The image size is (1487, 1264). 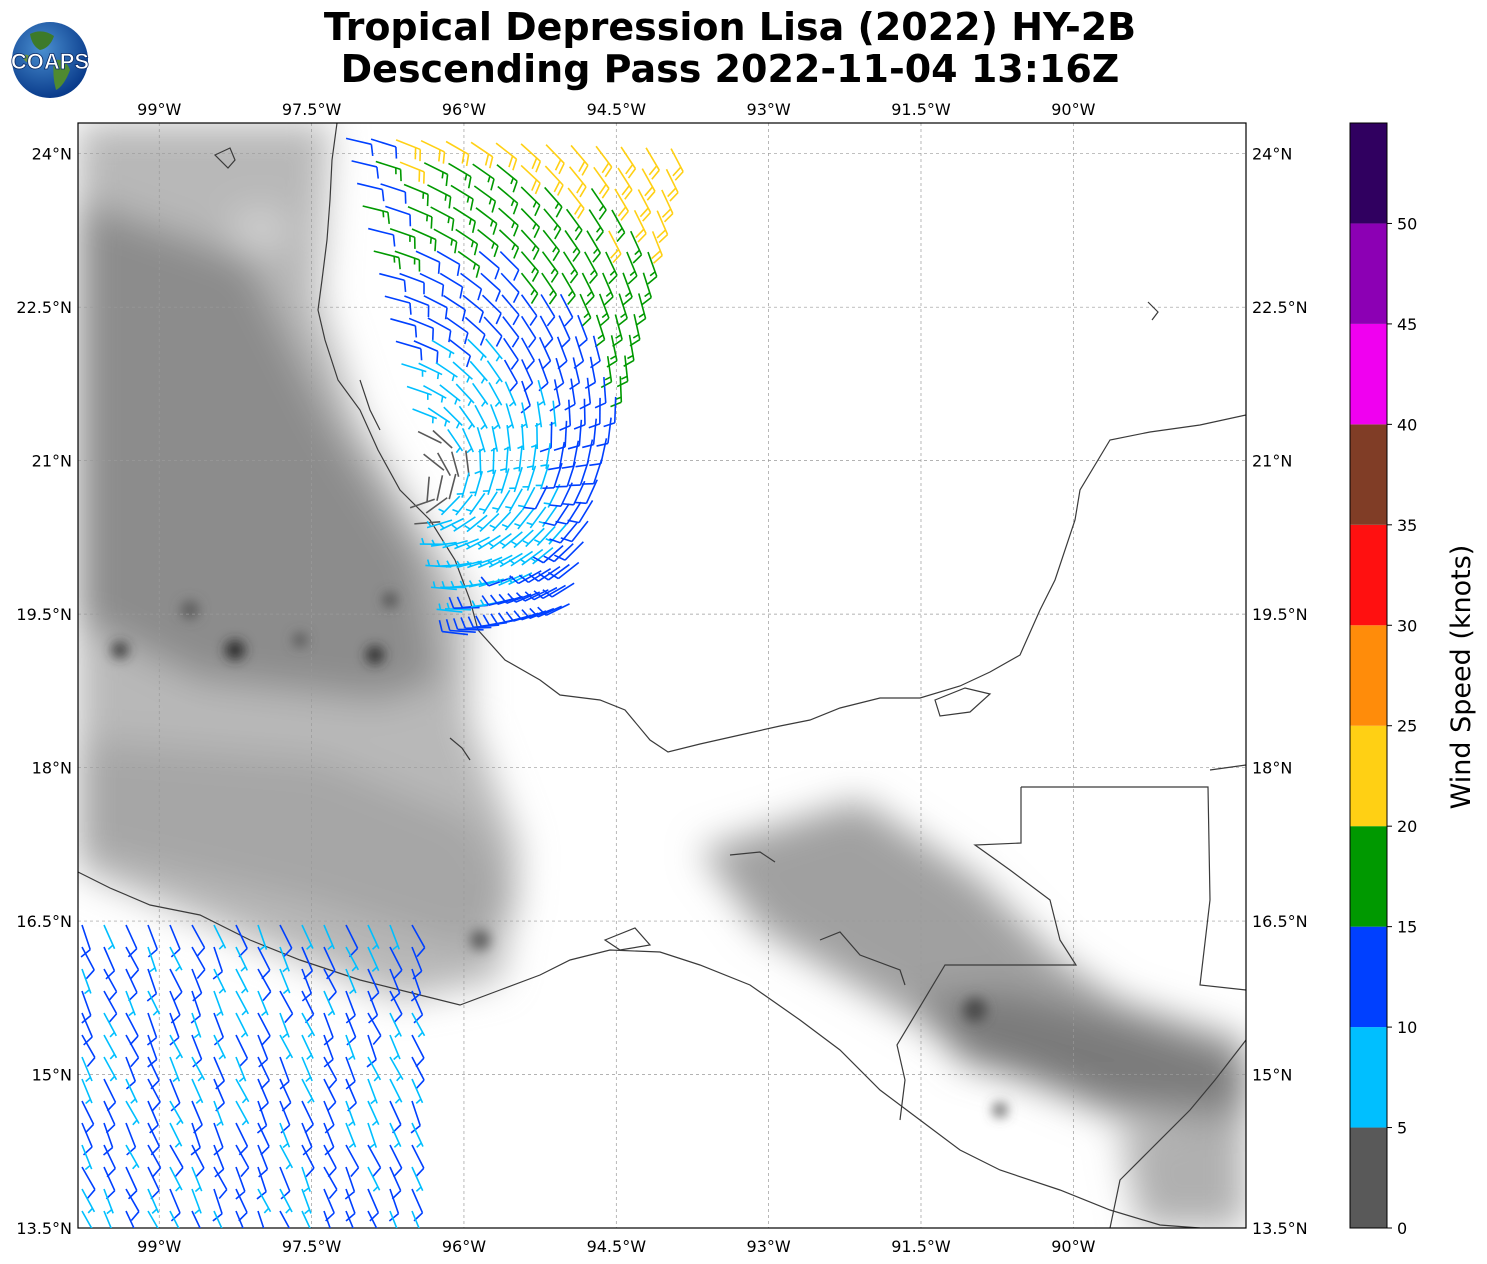 I want to click on lon-tick-top: 91.5°W, so click(x=921, y=109).